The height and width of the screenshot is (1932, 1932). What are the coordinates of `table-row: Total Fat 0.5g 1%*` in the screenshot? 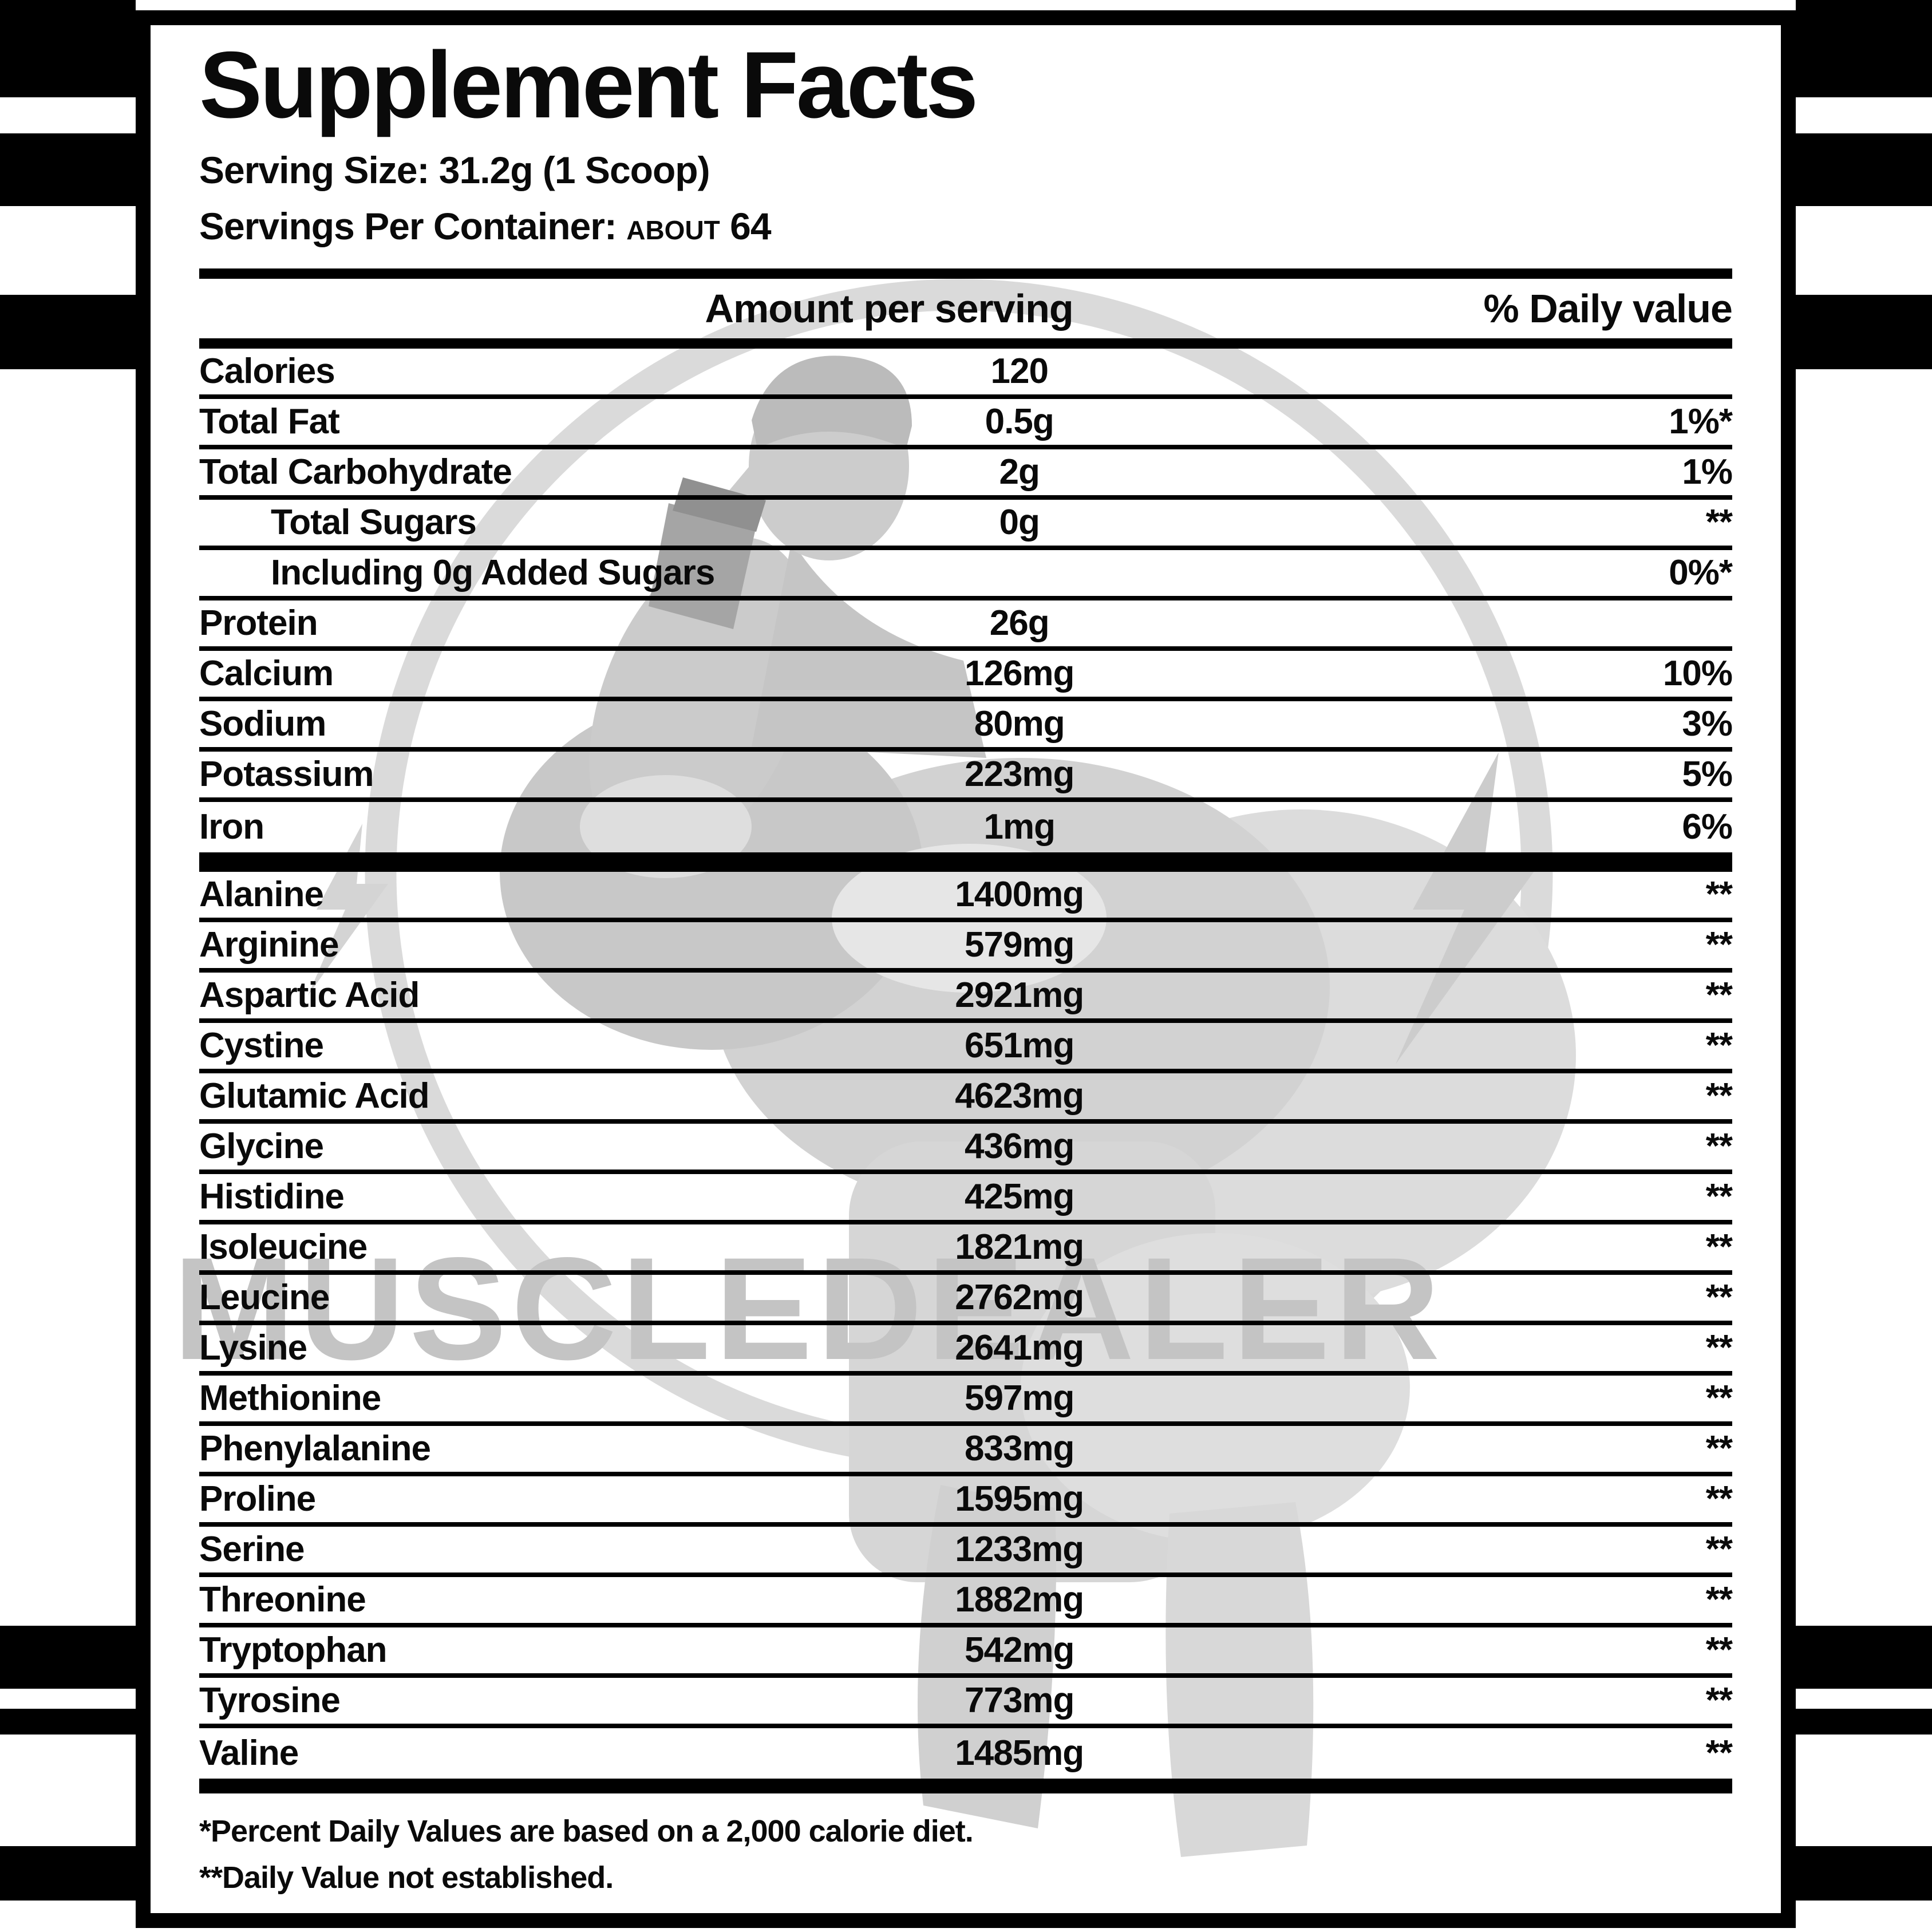 It's located at (966, 424).